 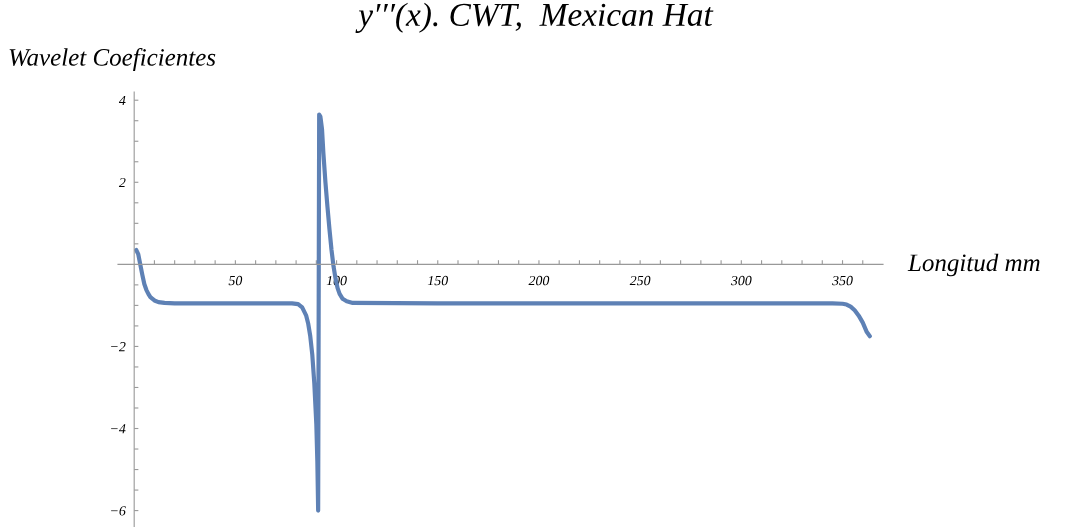 I want to click on y-tick-label: −6, so click(x=118, y=511).